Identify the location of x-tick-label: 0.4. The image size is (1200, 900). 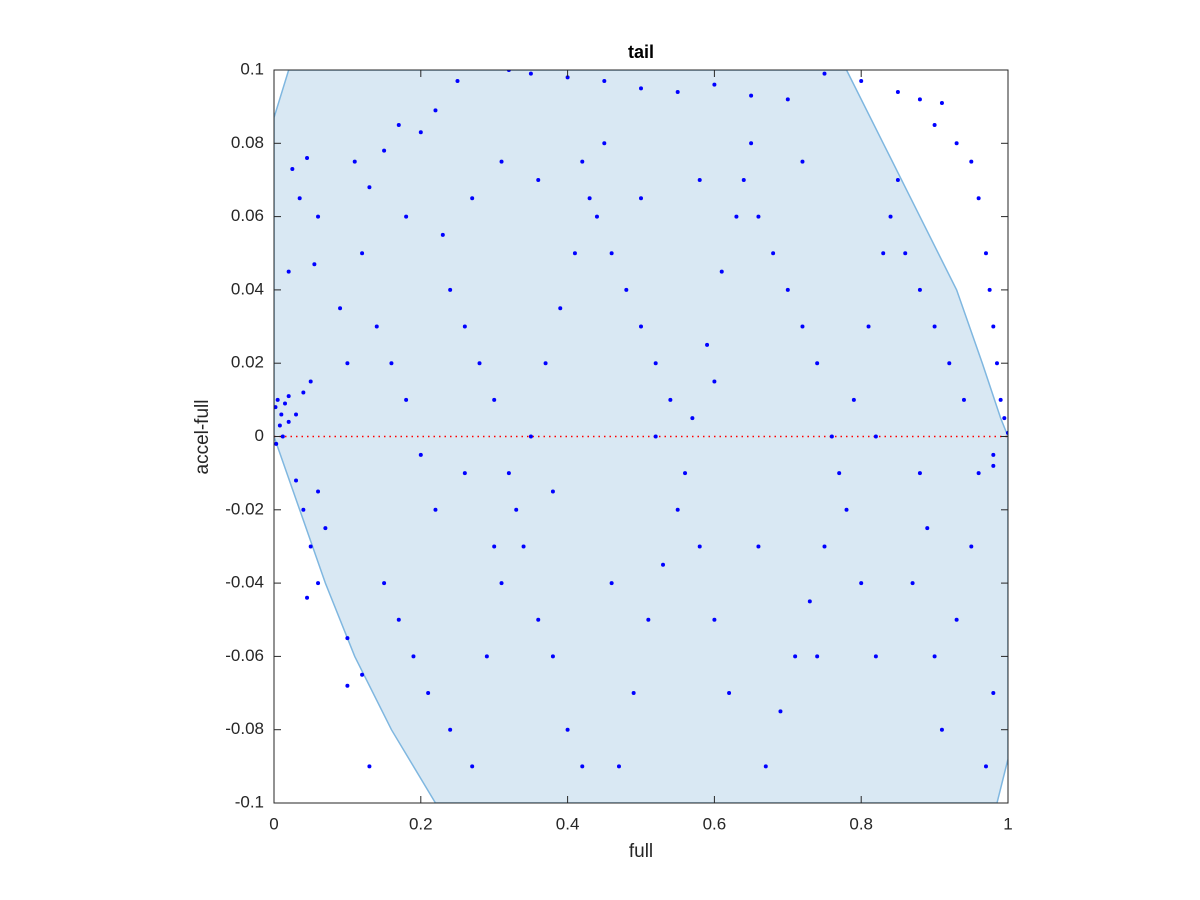
(568, 823).